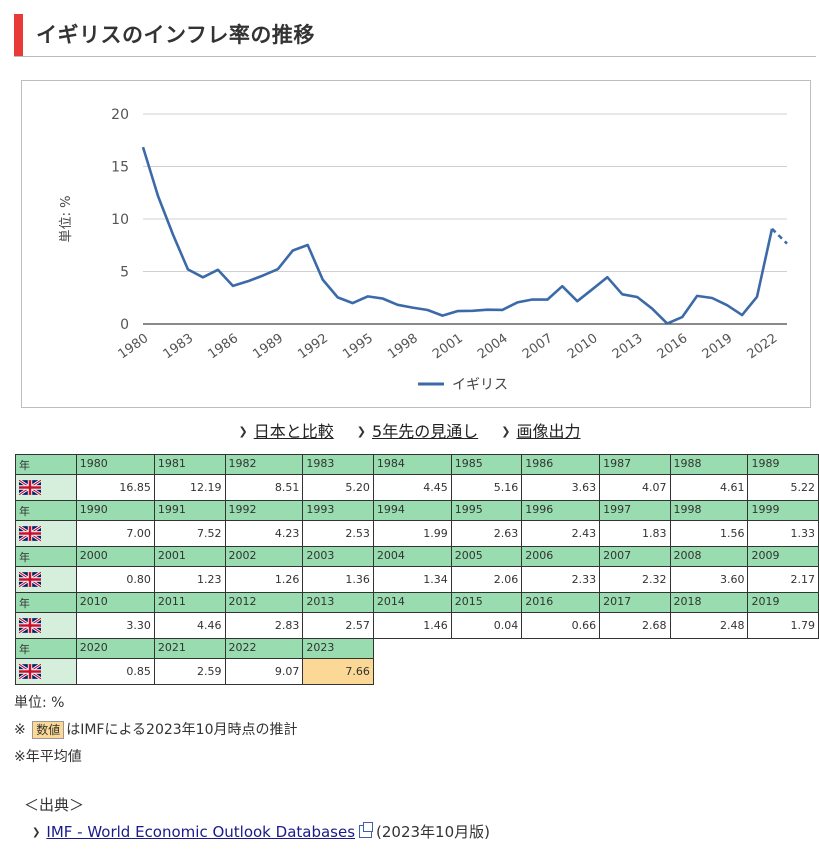 Image resolution: width=819 pixels, height=858 pixels. What do you see at coordinates (635, 625) in the screenshot?
I see `value-cell: 2.68` at bounding box center [635, 625].